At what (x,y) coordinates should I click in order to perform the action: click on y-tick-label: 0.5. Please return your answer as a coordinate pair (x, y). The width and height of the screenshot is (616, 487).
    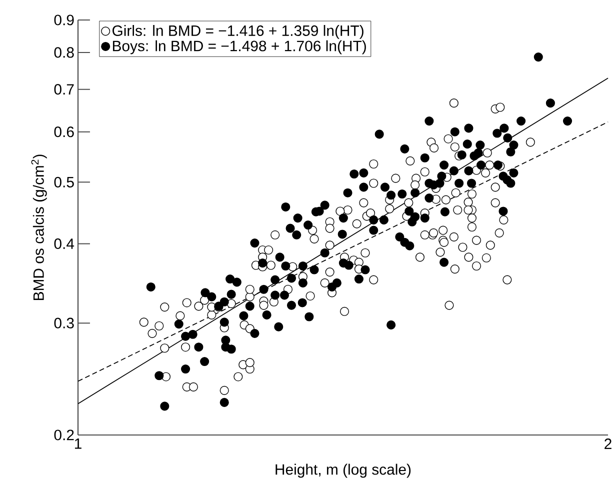
    Looking at the image, I should click on (64, 182).